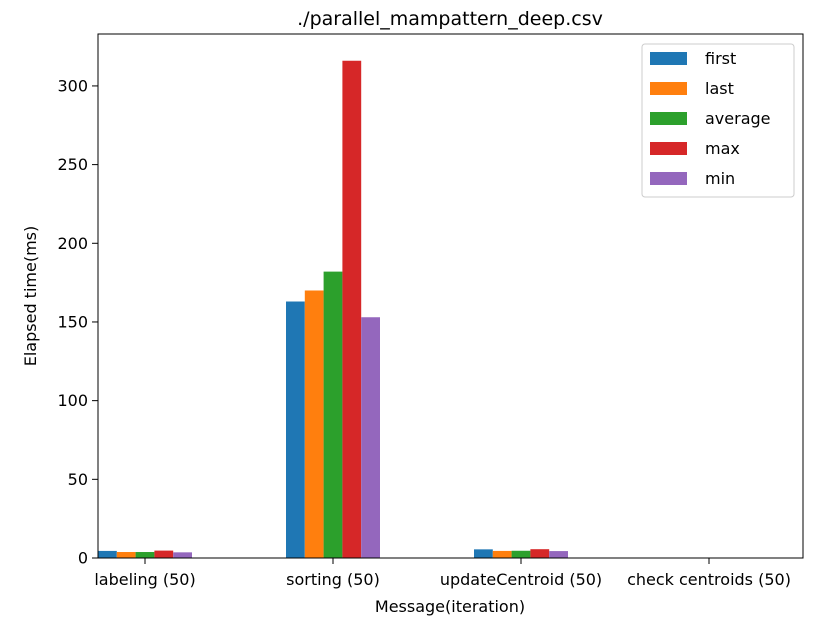 This screenshot has height=626, width=824. I want to click on legend: first last average max min, so click(718, 120).